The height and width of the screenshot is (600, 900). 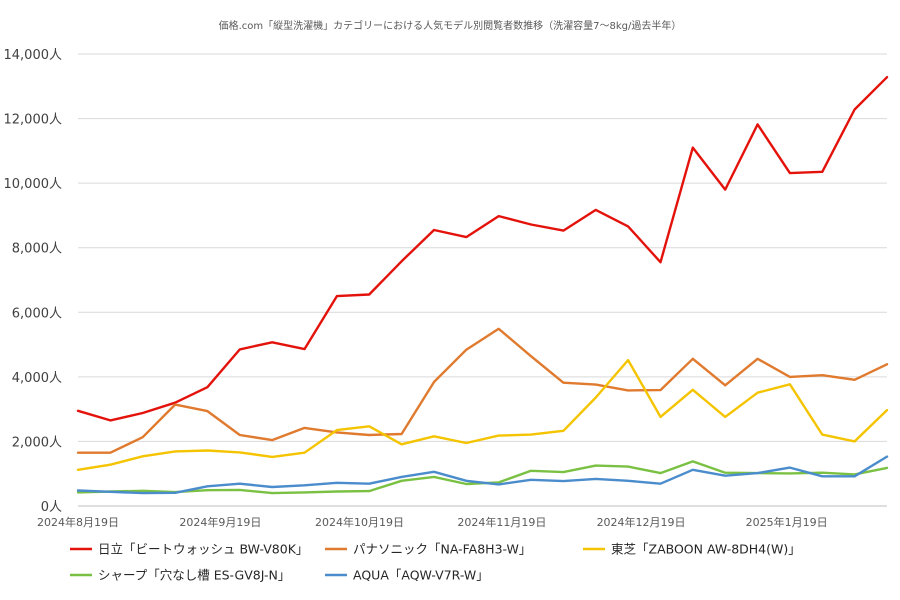 What do you see at coordinates (359, 522) in the screenshot?
I see `x-tick-label: 2024年10月19日` at bounding box center [359, 522].